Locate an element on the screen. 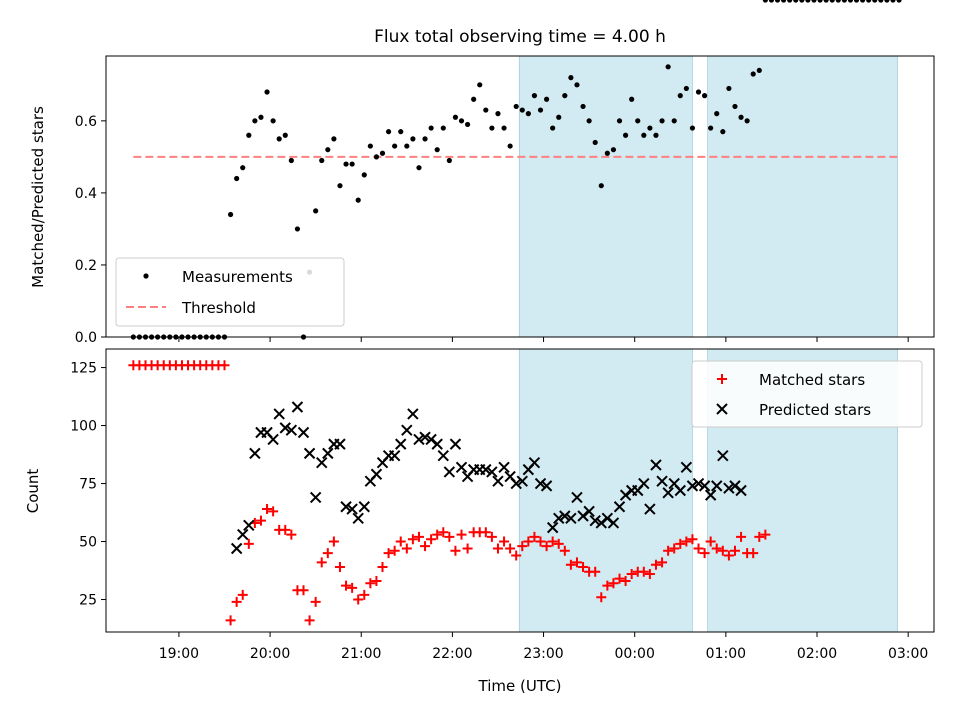 The height and width of the screenshot is (720, 960). y-tick-label: 75 is located at coordinates (88, 485).